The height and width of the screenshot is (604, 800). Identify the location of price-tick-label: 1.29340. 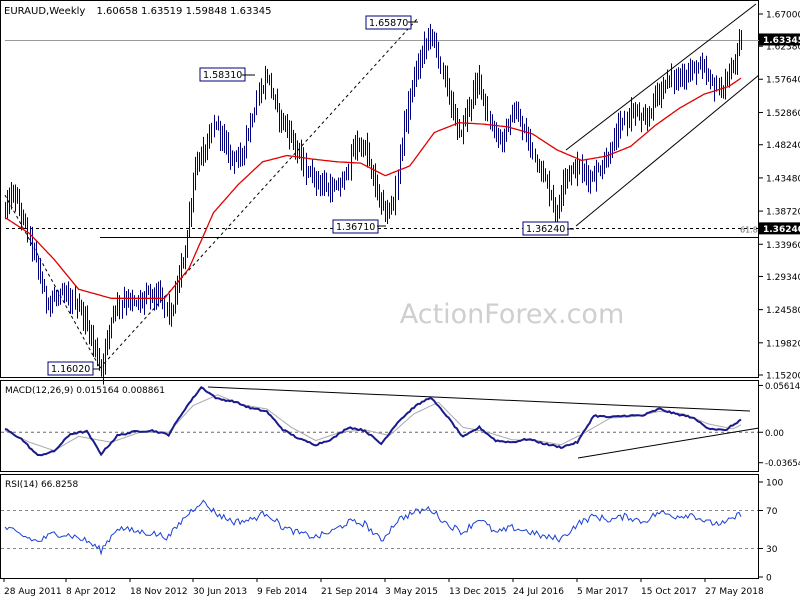
(783, 278).